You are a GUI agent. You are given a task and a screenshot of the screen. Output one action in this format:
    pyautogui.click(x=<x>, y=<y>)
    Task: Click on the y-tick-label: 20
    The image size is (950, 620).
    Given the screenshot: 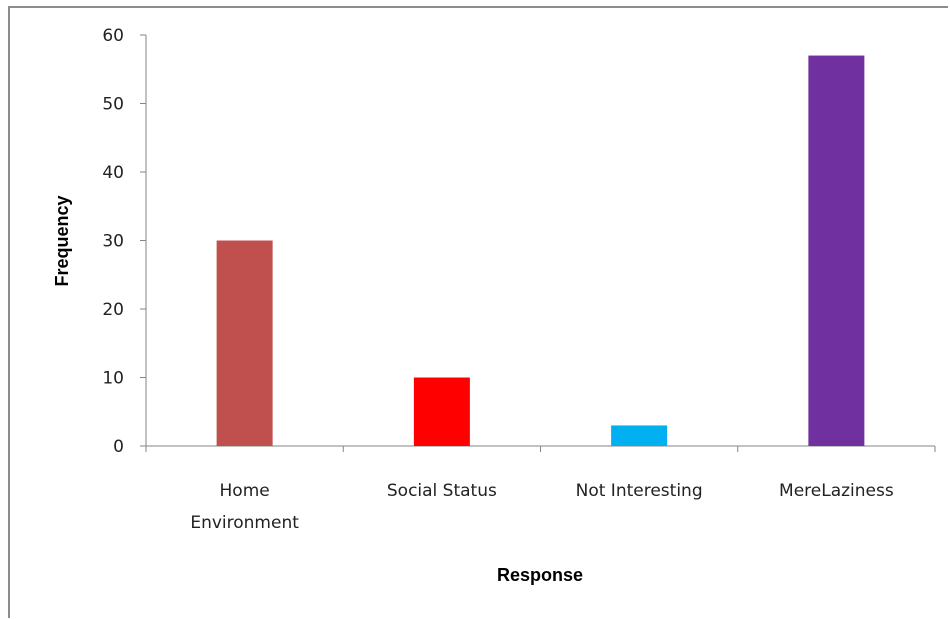 What is the action you would take?
    pyautogui.click(x=113, y=310)
    